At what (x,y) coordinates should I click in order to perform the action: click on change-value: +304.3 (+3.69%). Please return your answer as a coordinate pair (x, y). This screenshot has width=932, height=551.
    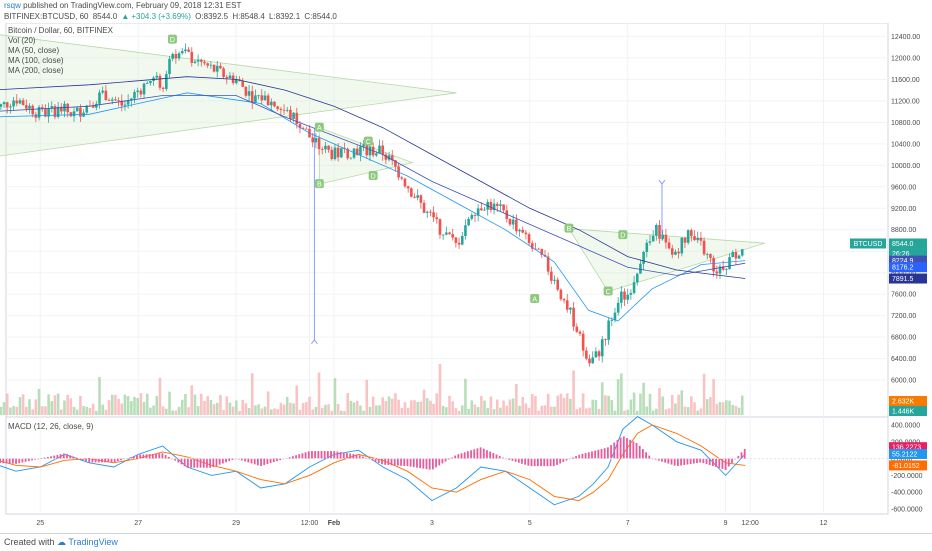
    Looking at the image, I should click on (161, 16).